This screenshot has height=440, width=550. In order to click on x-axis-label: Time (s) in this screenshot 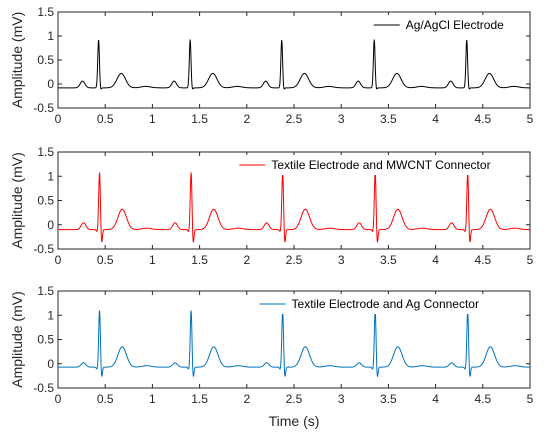, I will do `click(294, 421)`.